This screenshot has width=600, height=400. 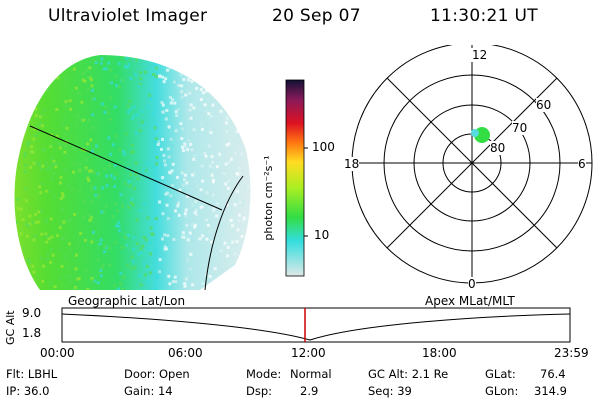 What do you see at coordinates (323, 147) in the screenshot?
I see `colorbar-tick-100: 100` at bounding box center [323, 147].